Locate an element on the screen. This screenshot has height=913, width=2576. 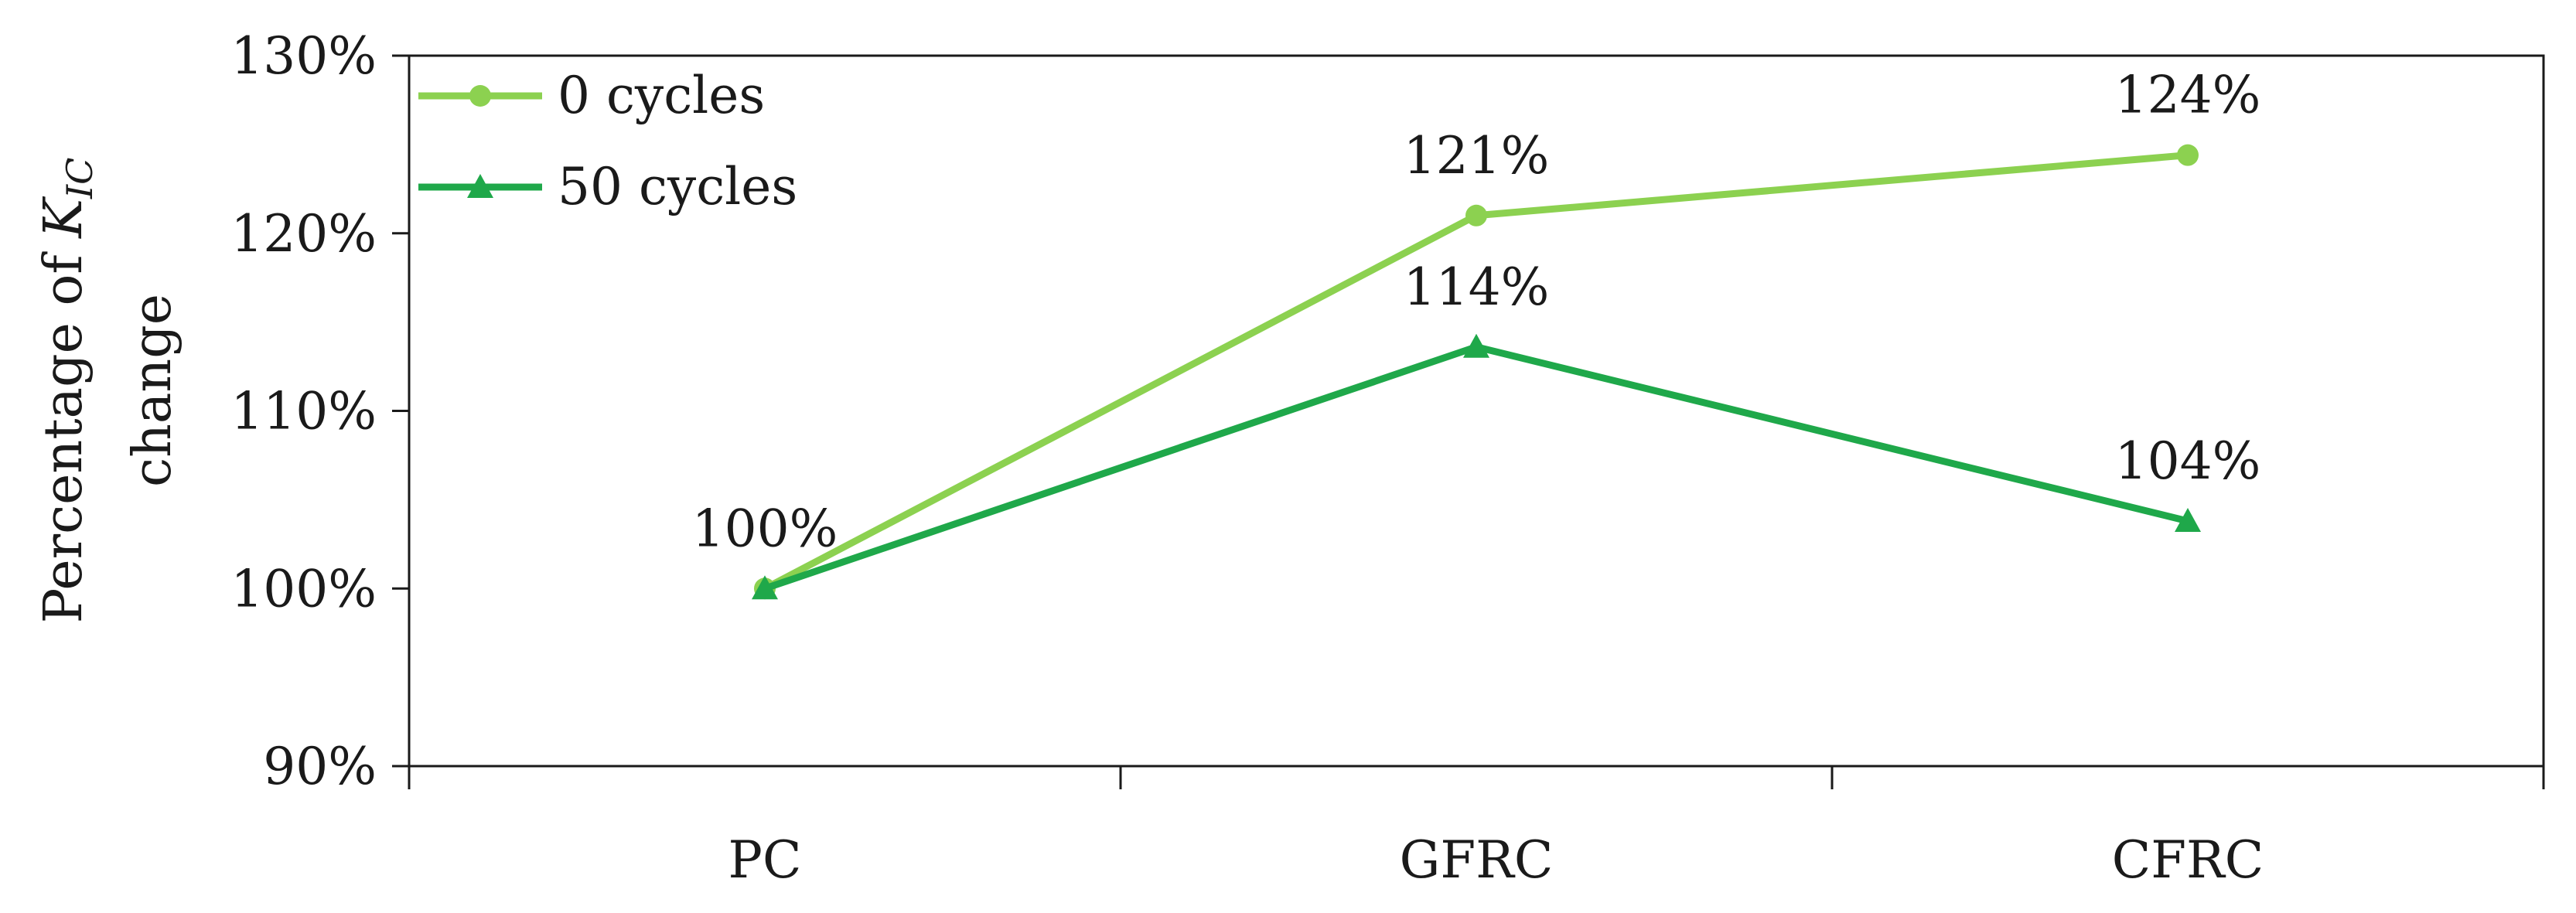
y-axis-title: Percentage of KIC change is located at coordinates (108, 391).